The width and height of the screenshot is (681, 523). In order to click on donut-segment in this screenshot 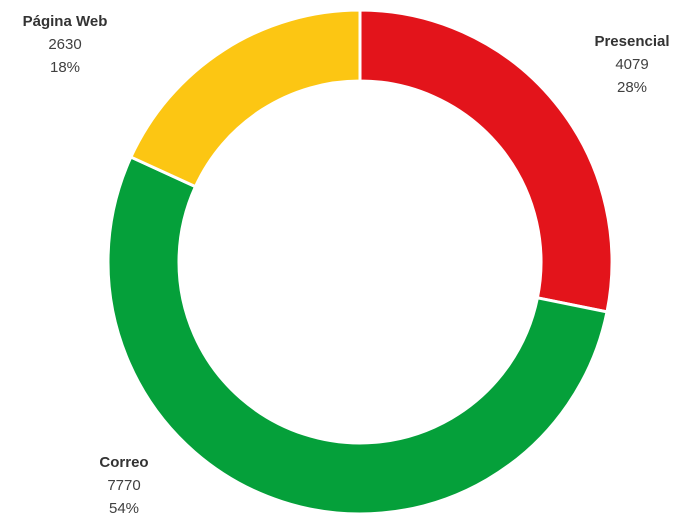, I will do `click(245, 98)`.